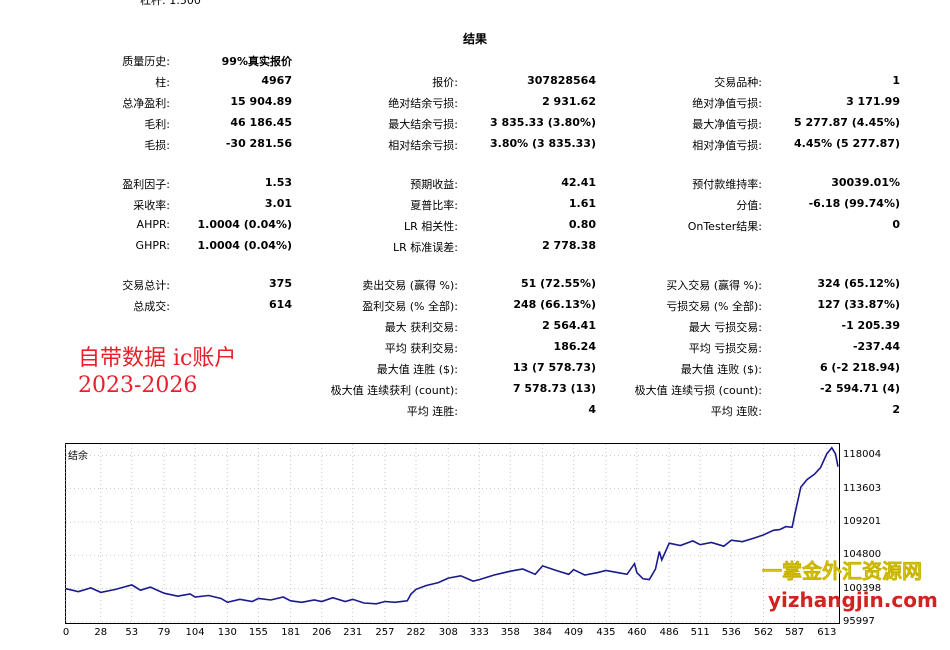 The height and width of the screenshot is (650, 950). What do you see at coordinates (432, 411) in the screenshot?
I see `stat-label: 平均 连胜:` at bounding box center [432, 411].